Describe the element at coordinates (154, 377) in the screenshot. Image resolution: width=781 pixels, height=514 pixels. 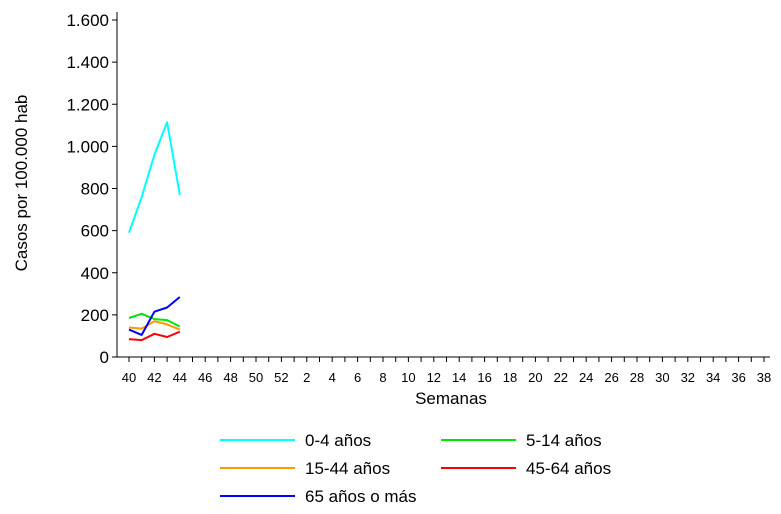
I see `x-tick-label: 42` at that location.